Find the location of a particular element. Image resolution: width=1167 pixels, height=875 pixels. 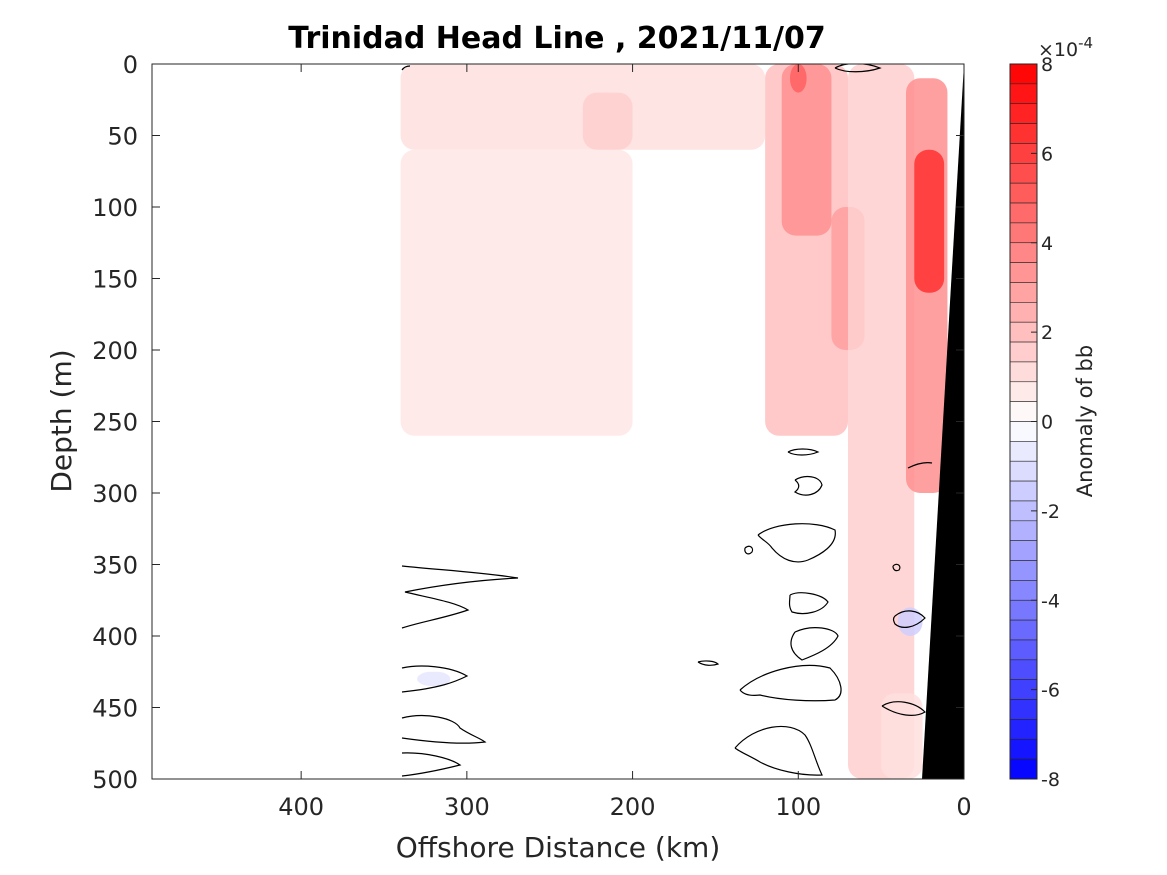

colorbar-exponent-power: -4 is located at coordinates (1085, 43).